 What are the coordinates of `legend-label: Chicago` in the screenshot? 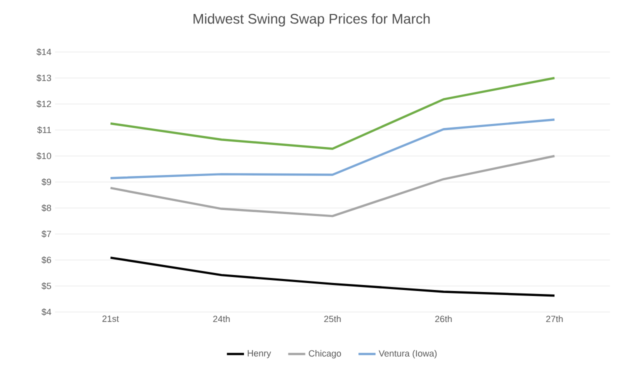 It's located at (324, 354).